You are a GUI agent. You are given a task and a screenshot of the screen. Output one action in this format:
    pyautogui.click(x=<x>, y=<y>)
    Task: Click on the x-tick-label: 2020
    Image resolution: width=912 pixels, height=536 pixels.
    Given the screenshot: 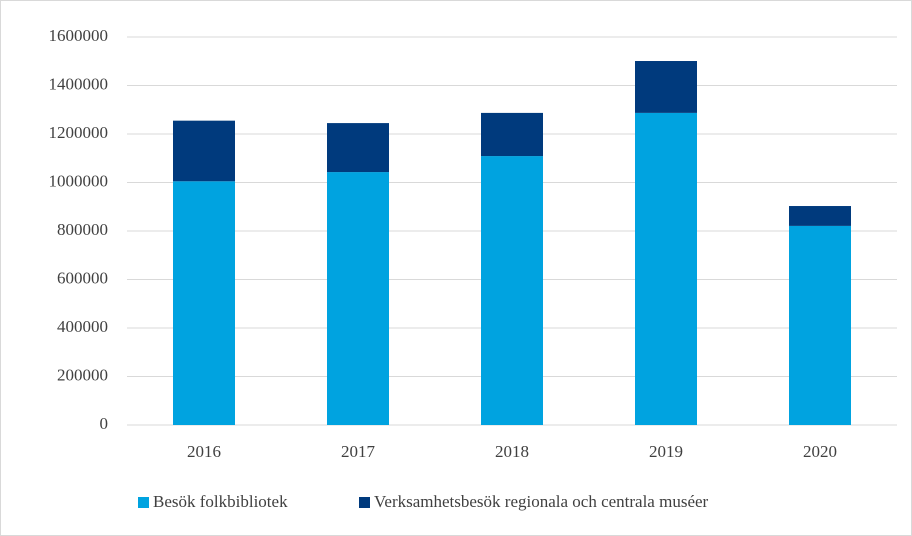 What is the action you would take?
    pyautogui.click(x=820, y=451)
    